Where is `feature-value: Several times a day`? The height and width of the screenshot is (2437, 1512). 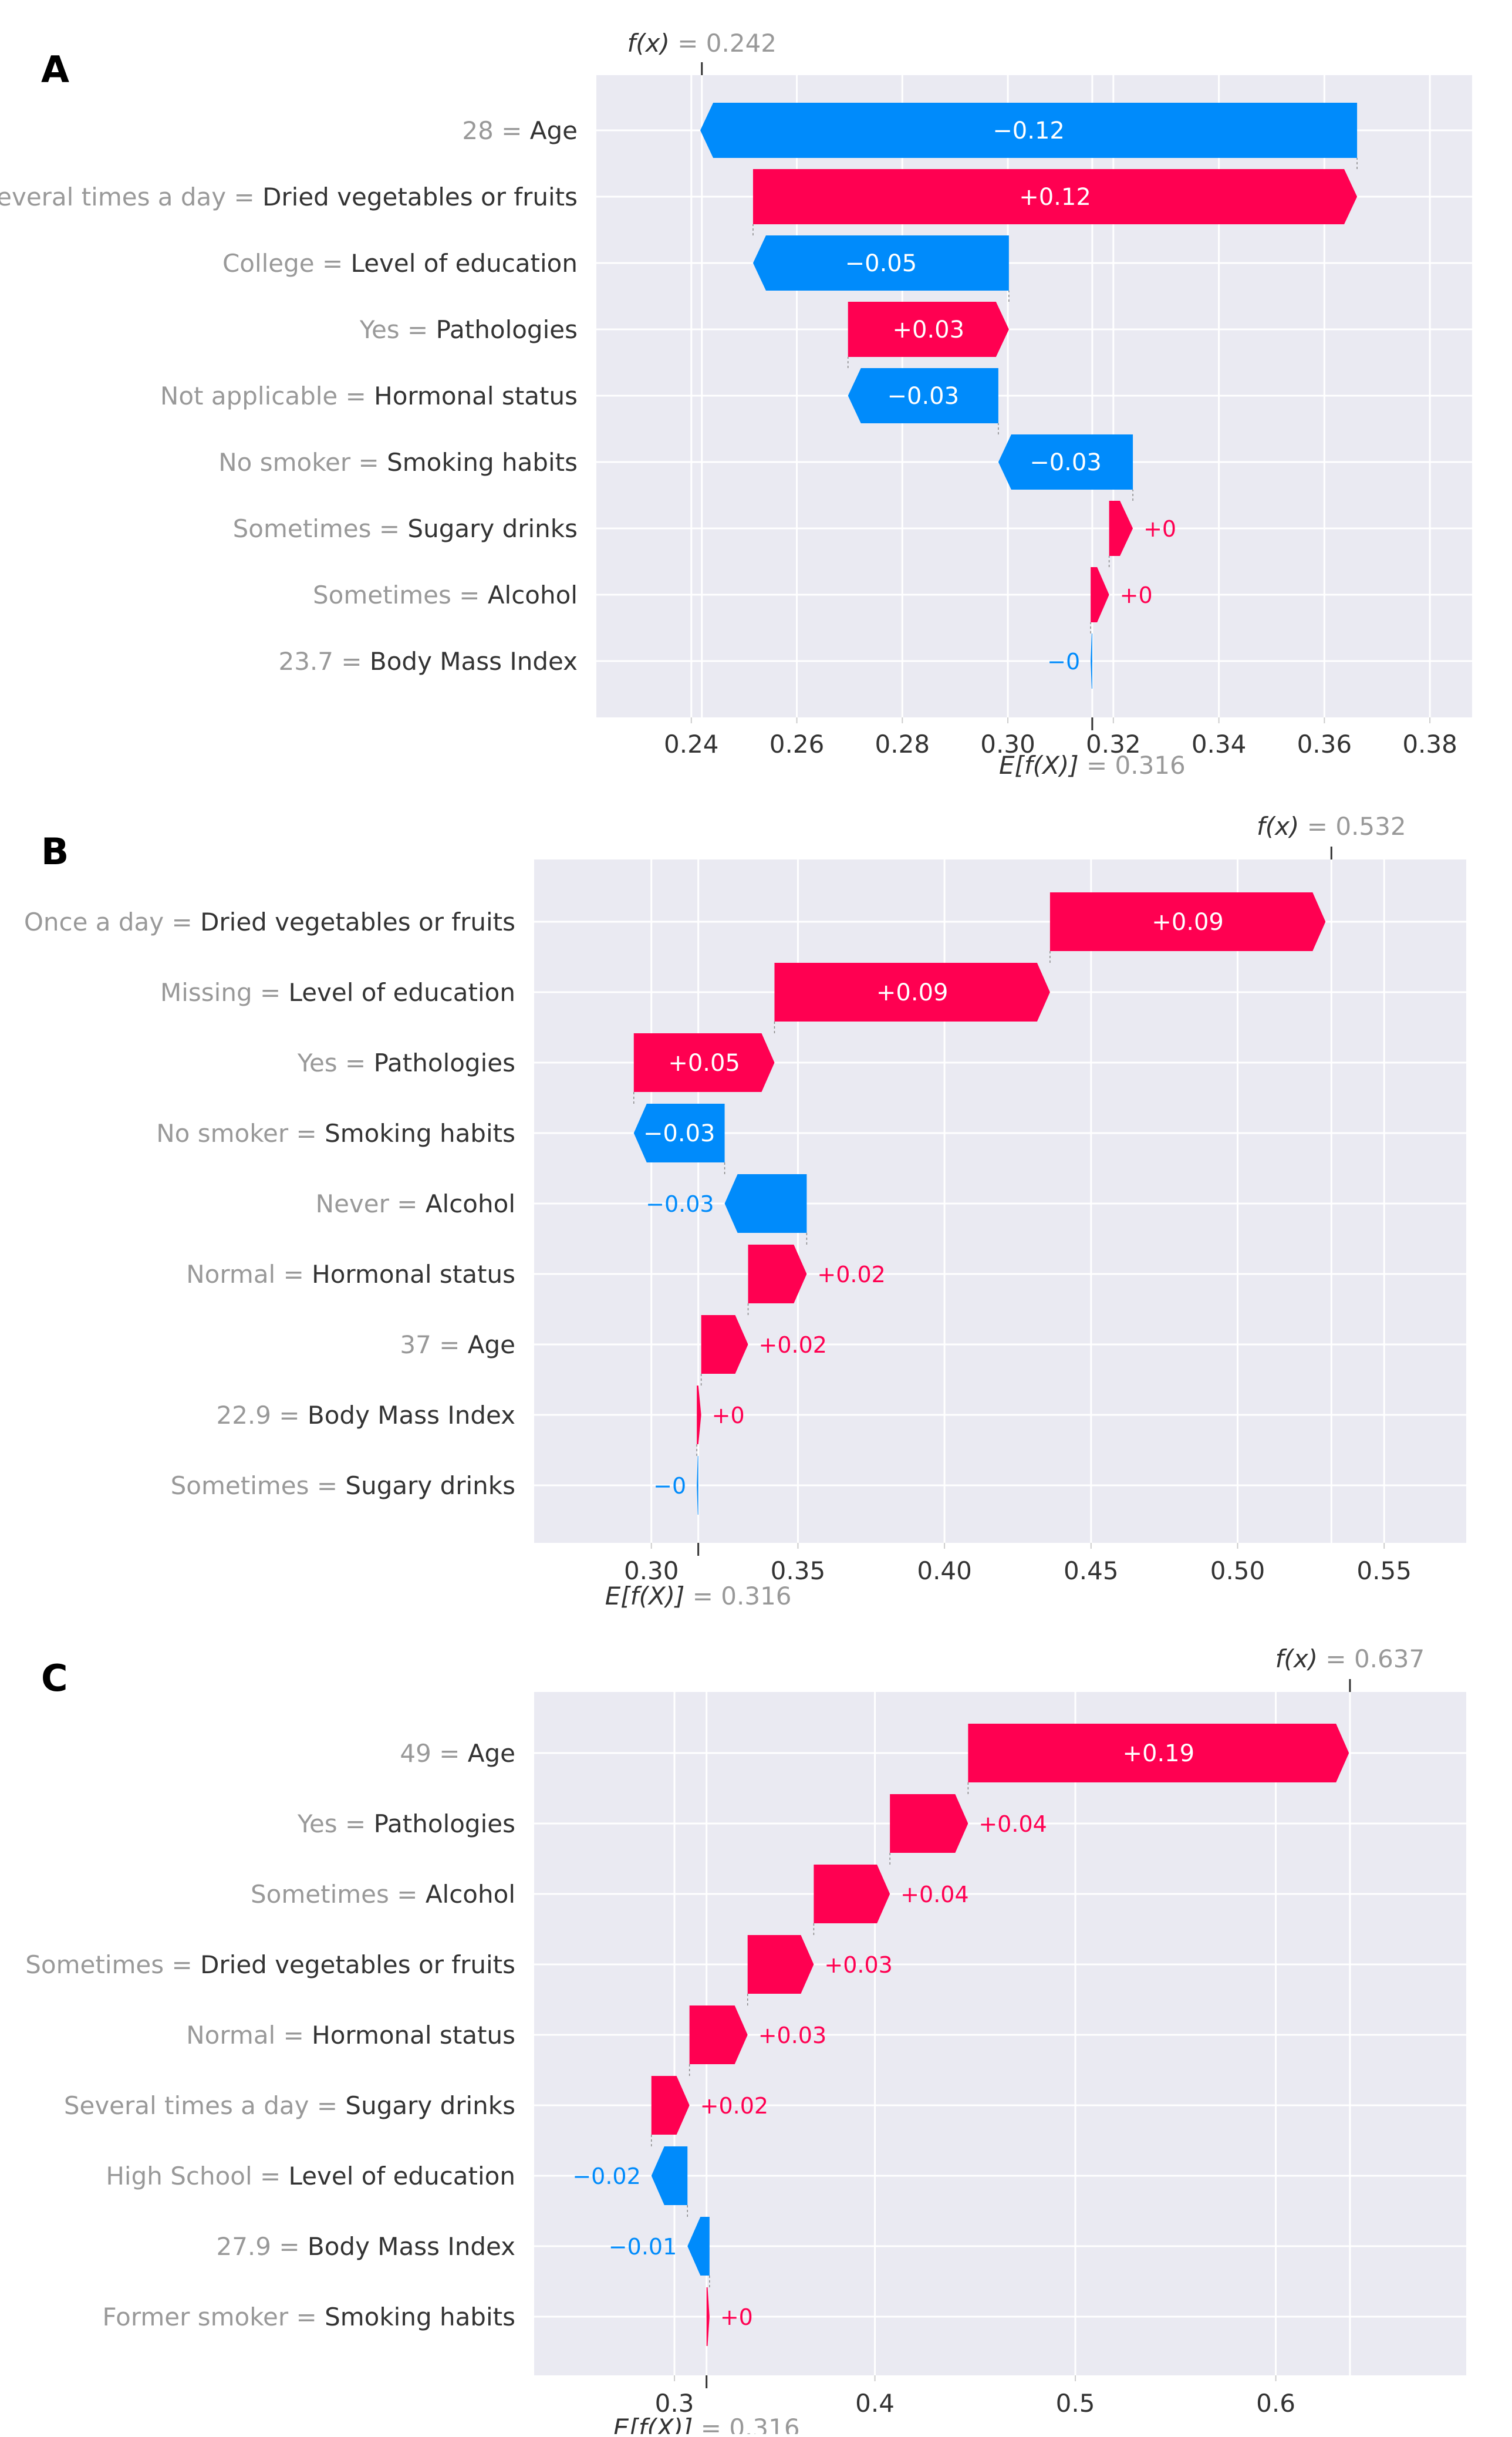
feature-value: Several times a day is located at coordinates (113, 197).